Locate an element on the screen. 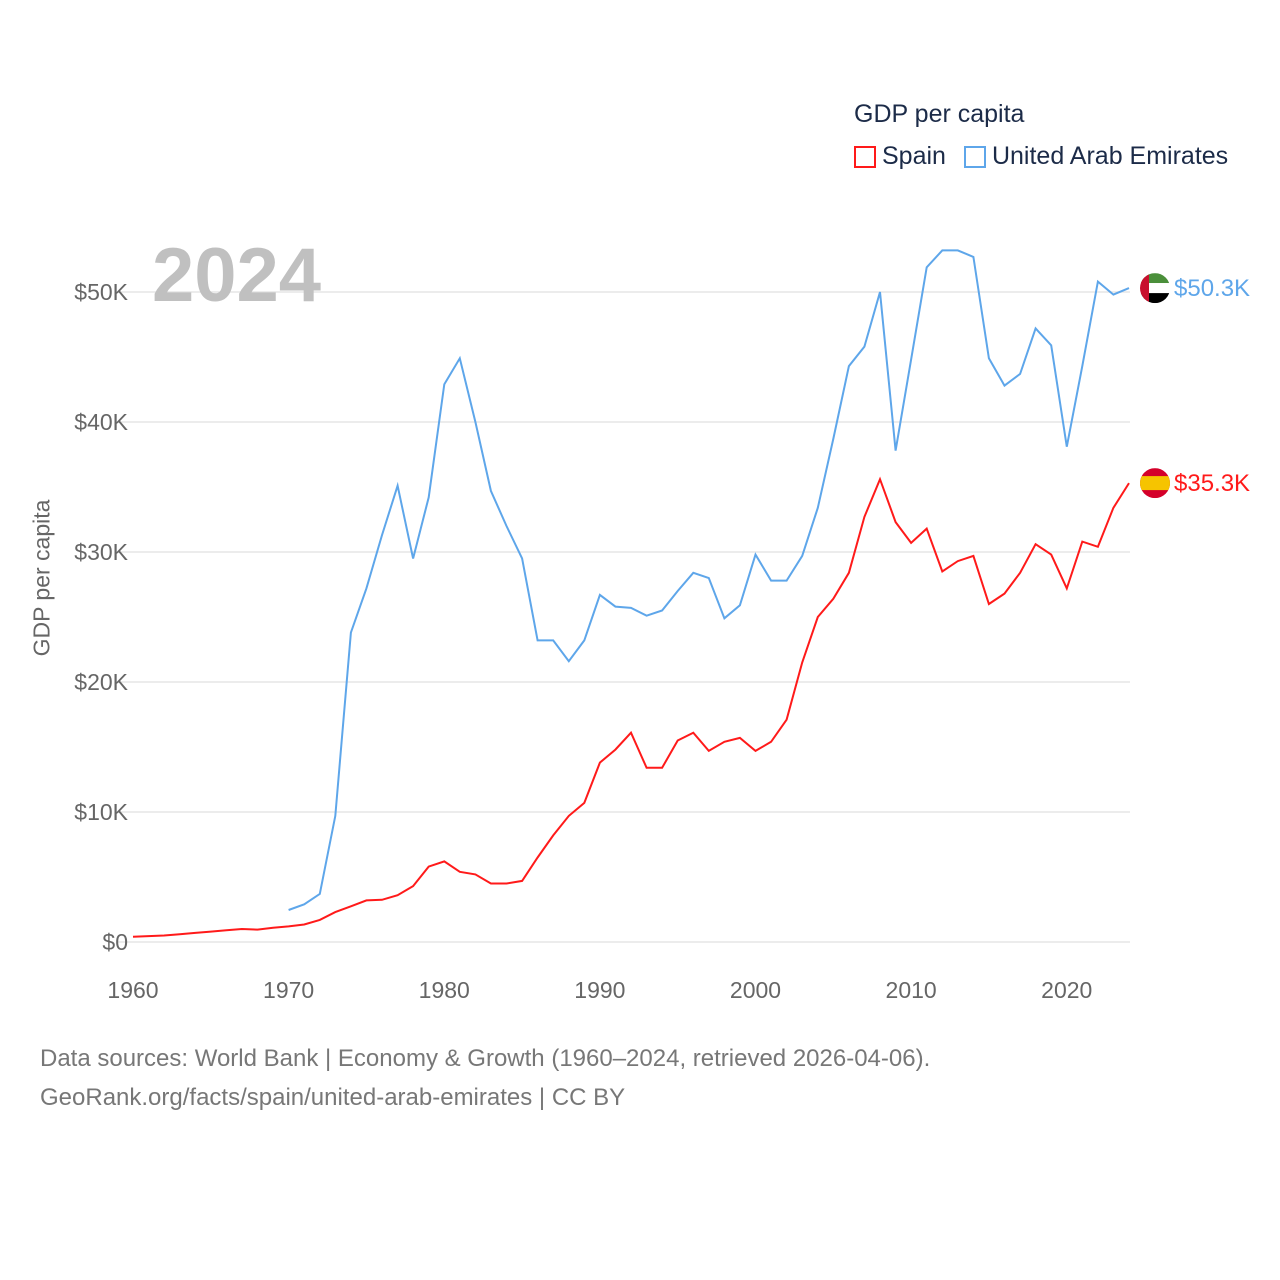 The height and width of the screenshot is (1280, 1280). x-tick-label: 1980 is located at coordinates (444, 990).